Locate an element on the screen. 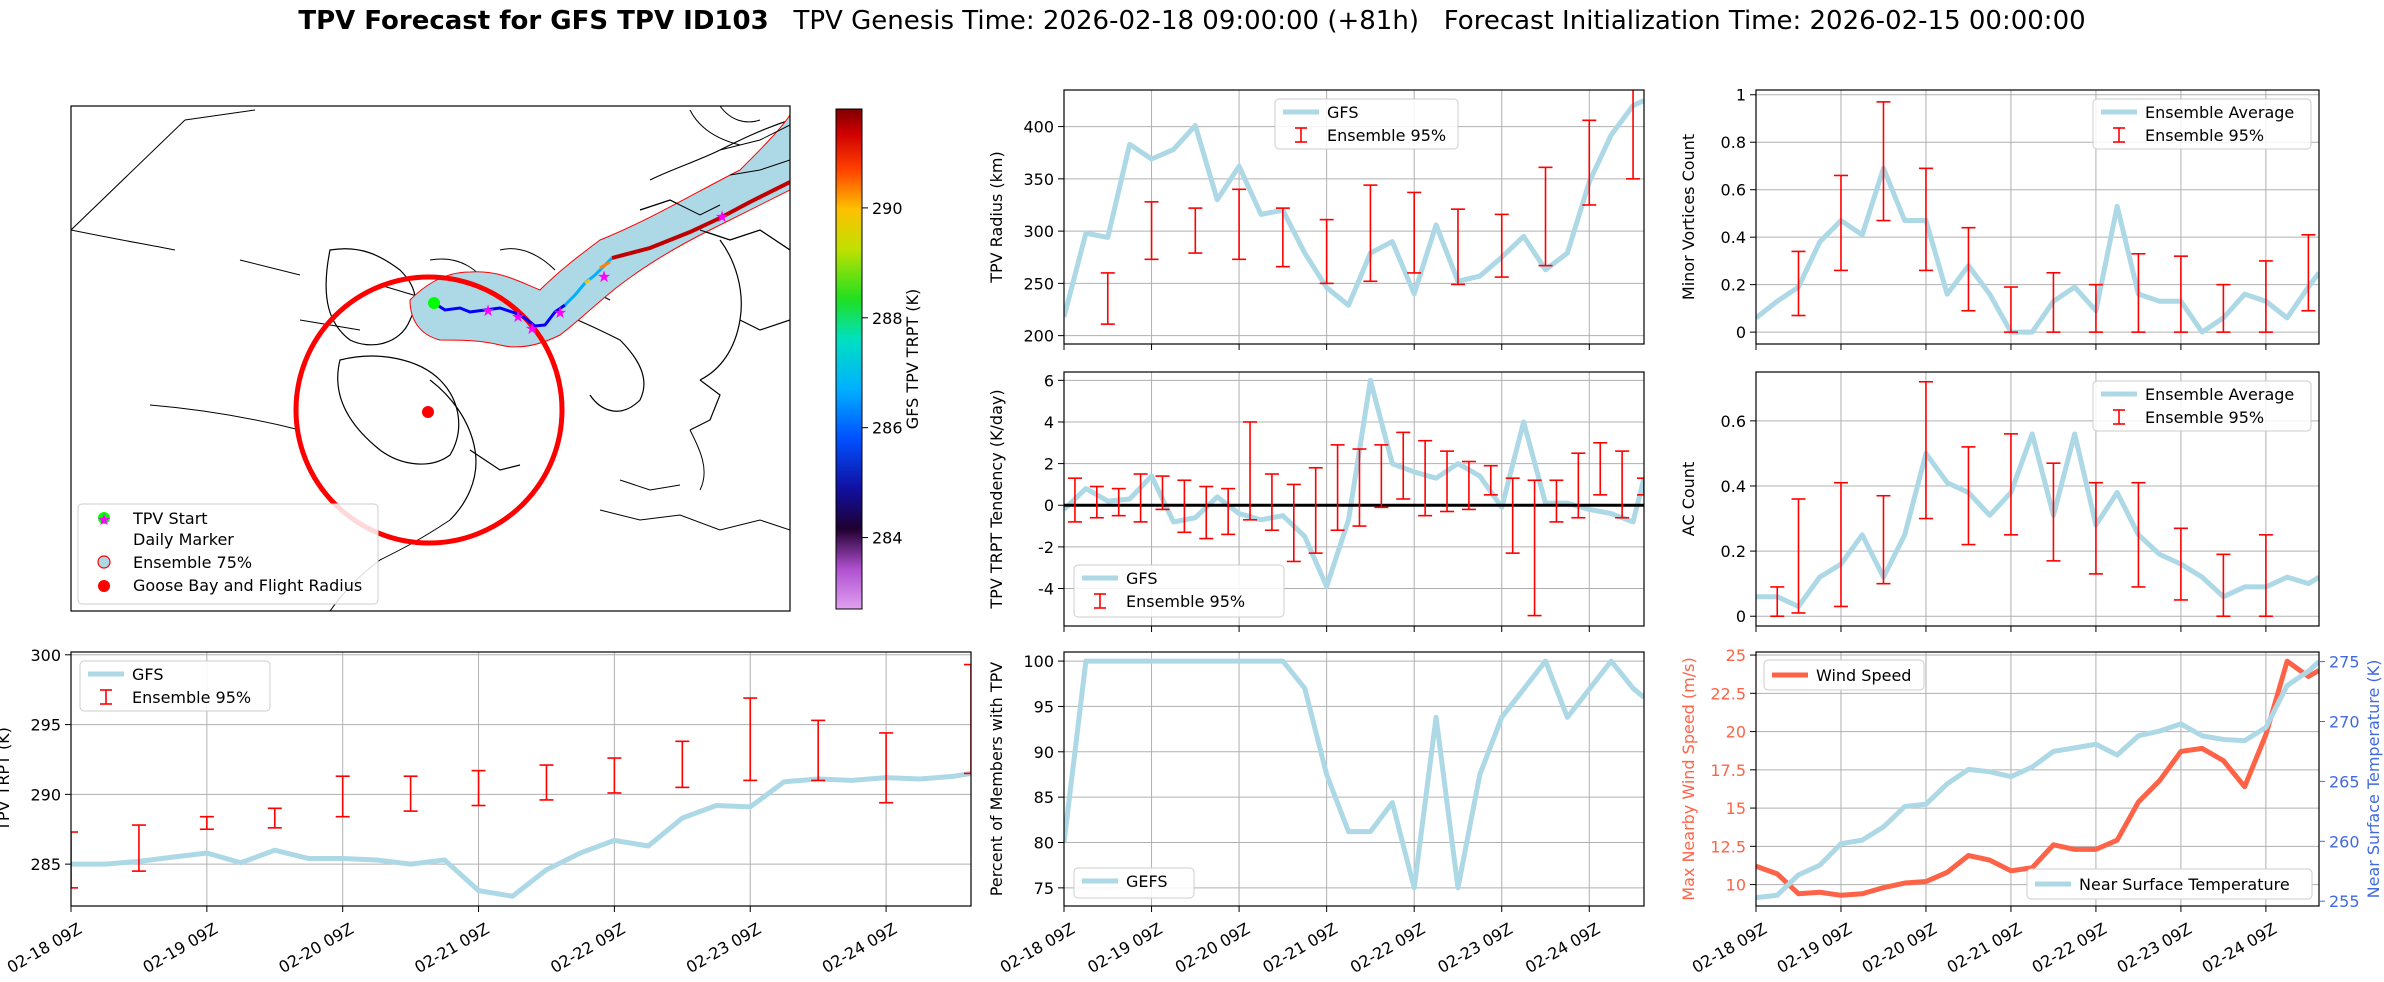 Image resolution: width=2384 pixels, height=982 pixels. legend-ensemble-75: Ensemble 75% is located at coordinates (192, 562).